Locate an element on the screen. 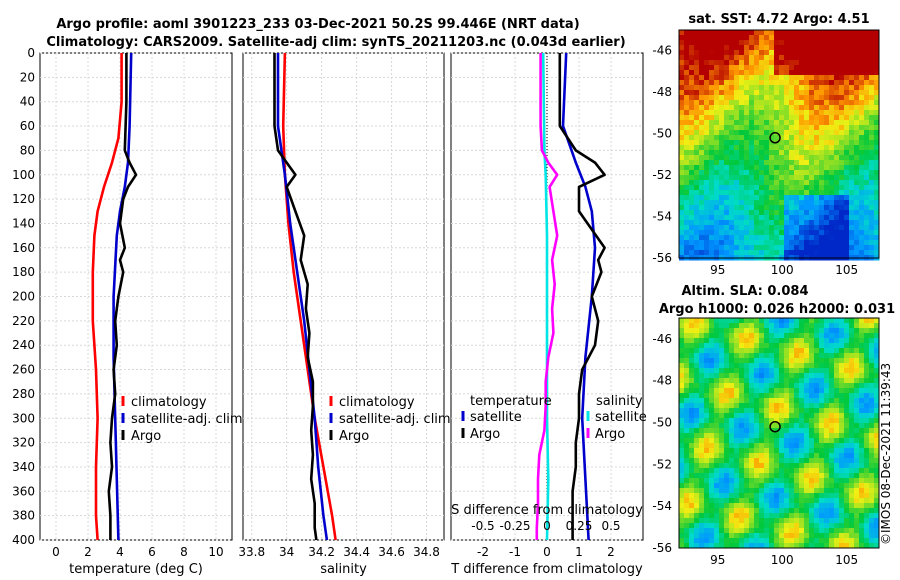  legend-label: climatology is located at coordinates (169, 402).